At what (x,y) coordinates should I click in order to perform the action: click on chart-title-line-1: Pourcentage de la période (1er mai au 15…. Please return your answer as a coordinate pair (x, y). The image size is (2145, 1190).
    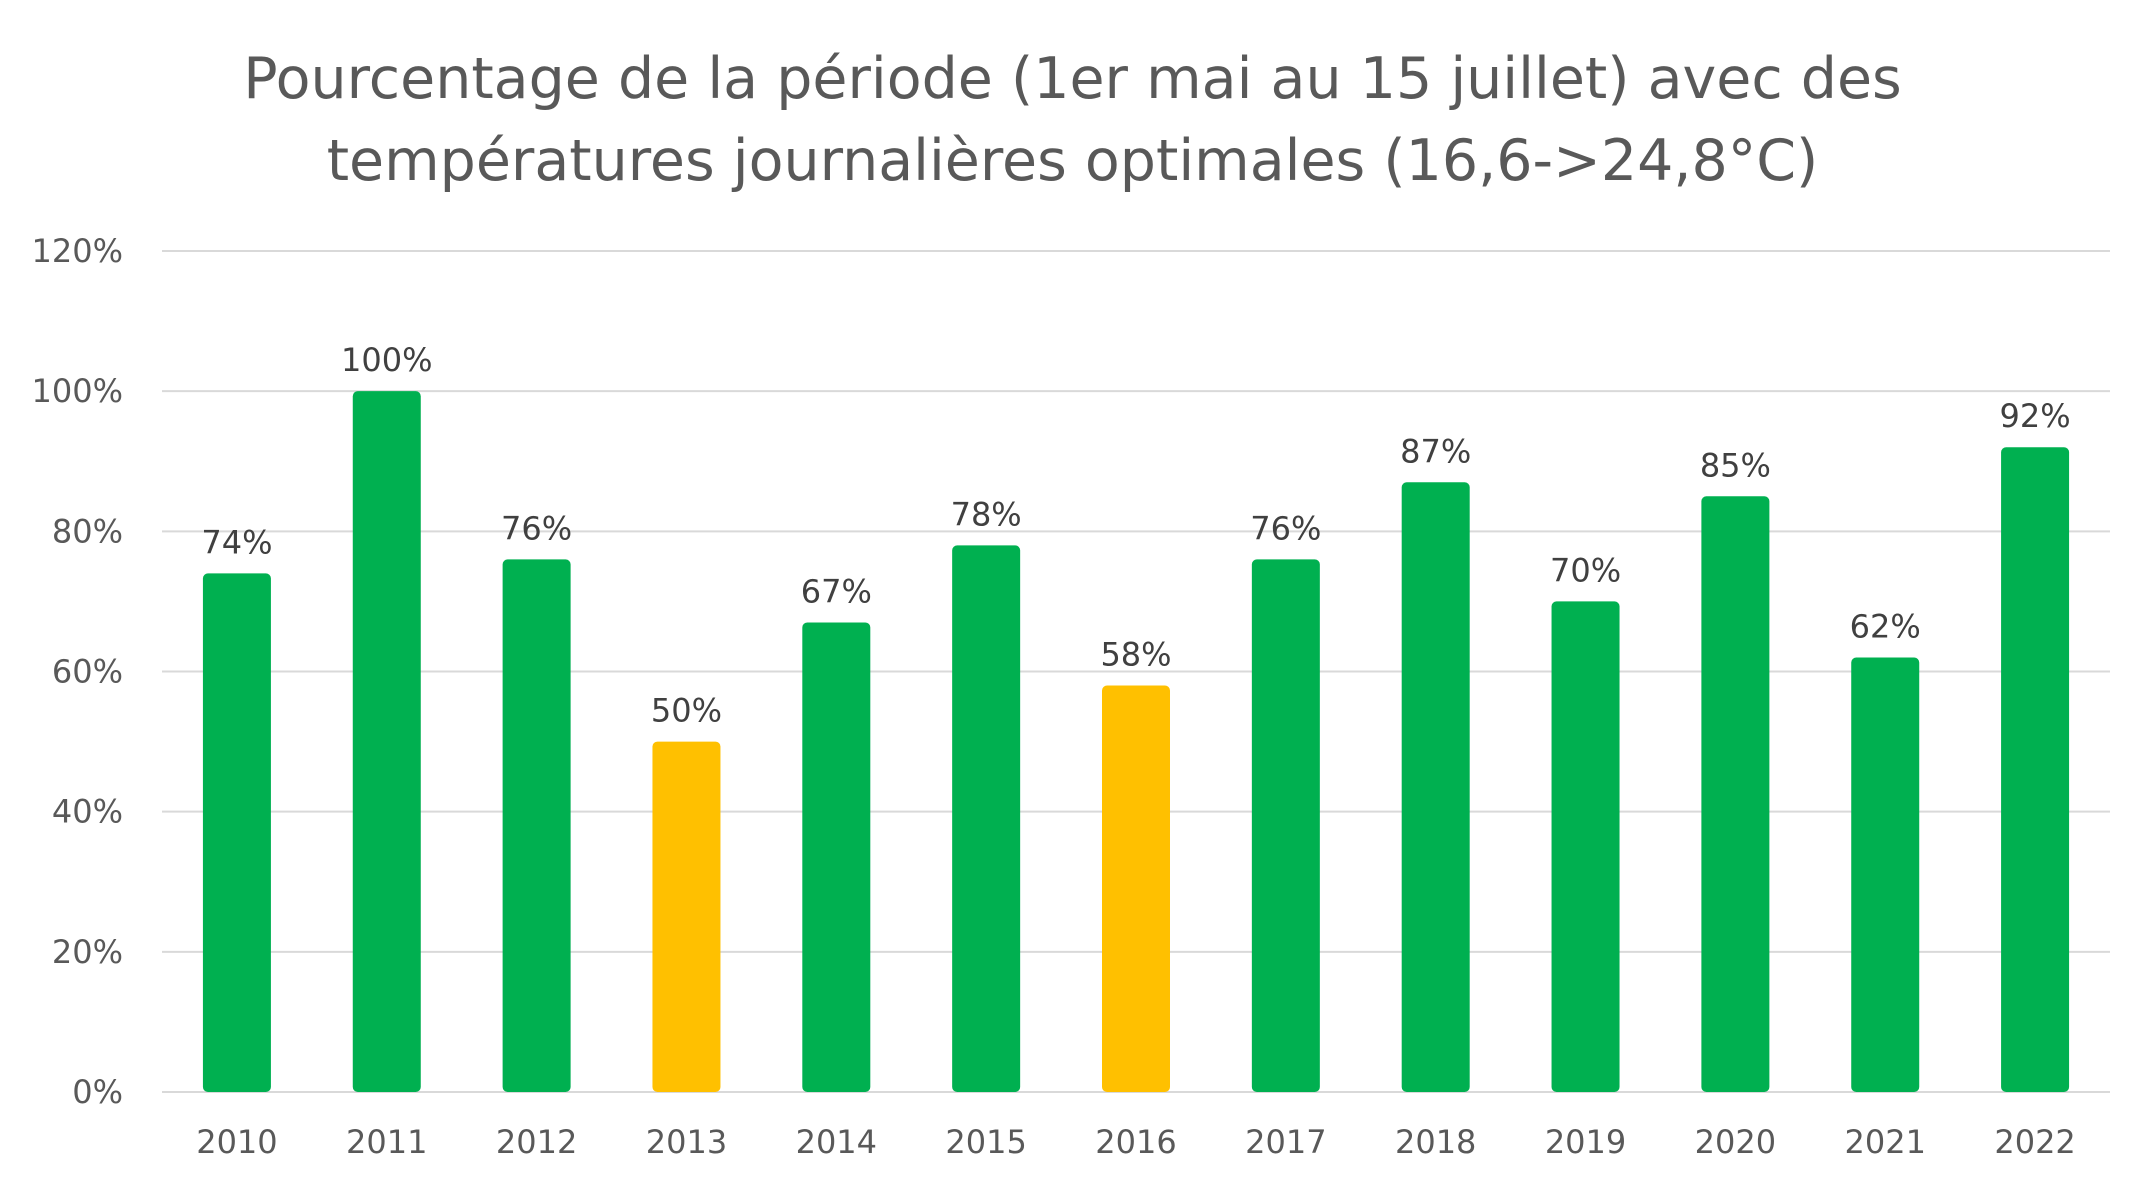
    Looking at the image, I should click on (1072, 79).